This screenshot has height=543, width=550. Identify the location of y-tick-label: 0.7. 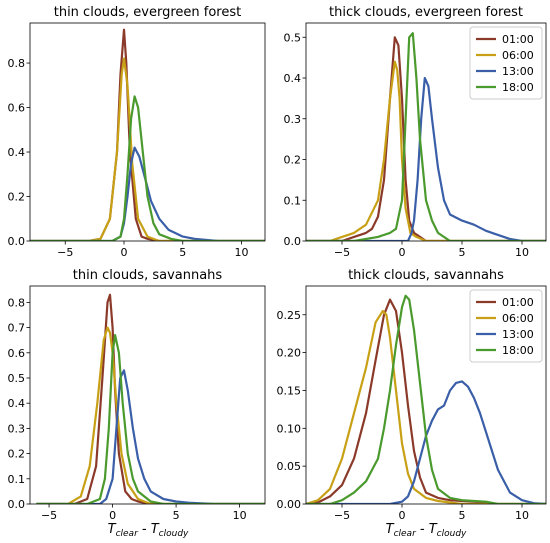
(17, 328).